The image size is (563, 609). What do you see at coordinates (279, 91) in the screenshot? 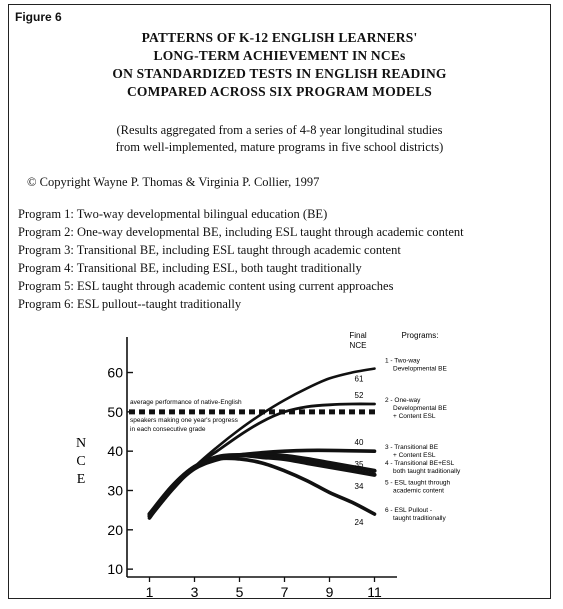
I see `title-line: COMPARED ACROSS SIX PROGRAM MODELS` at bounding box center [279, 91].